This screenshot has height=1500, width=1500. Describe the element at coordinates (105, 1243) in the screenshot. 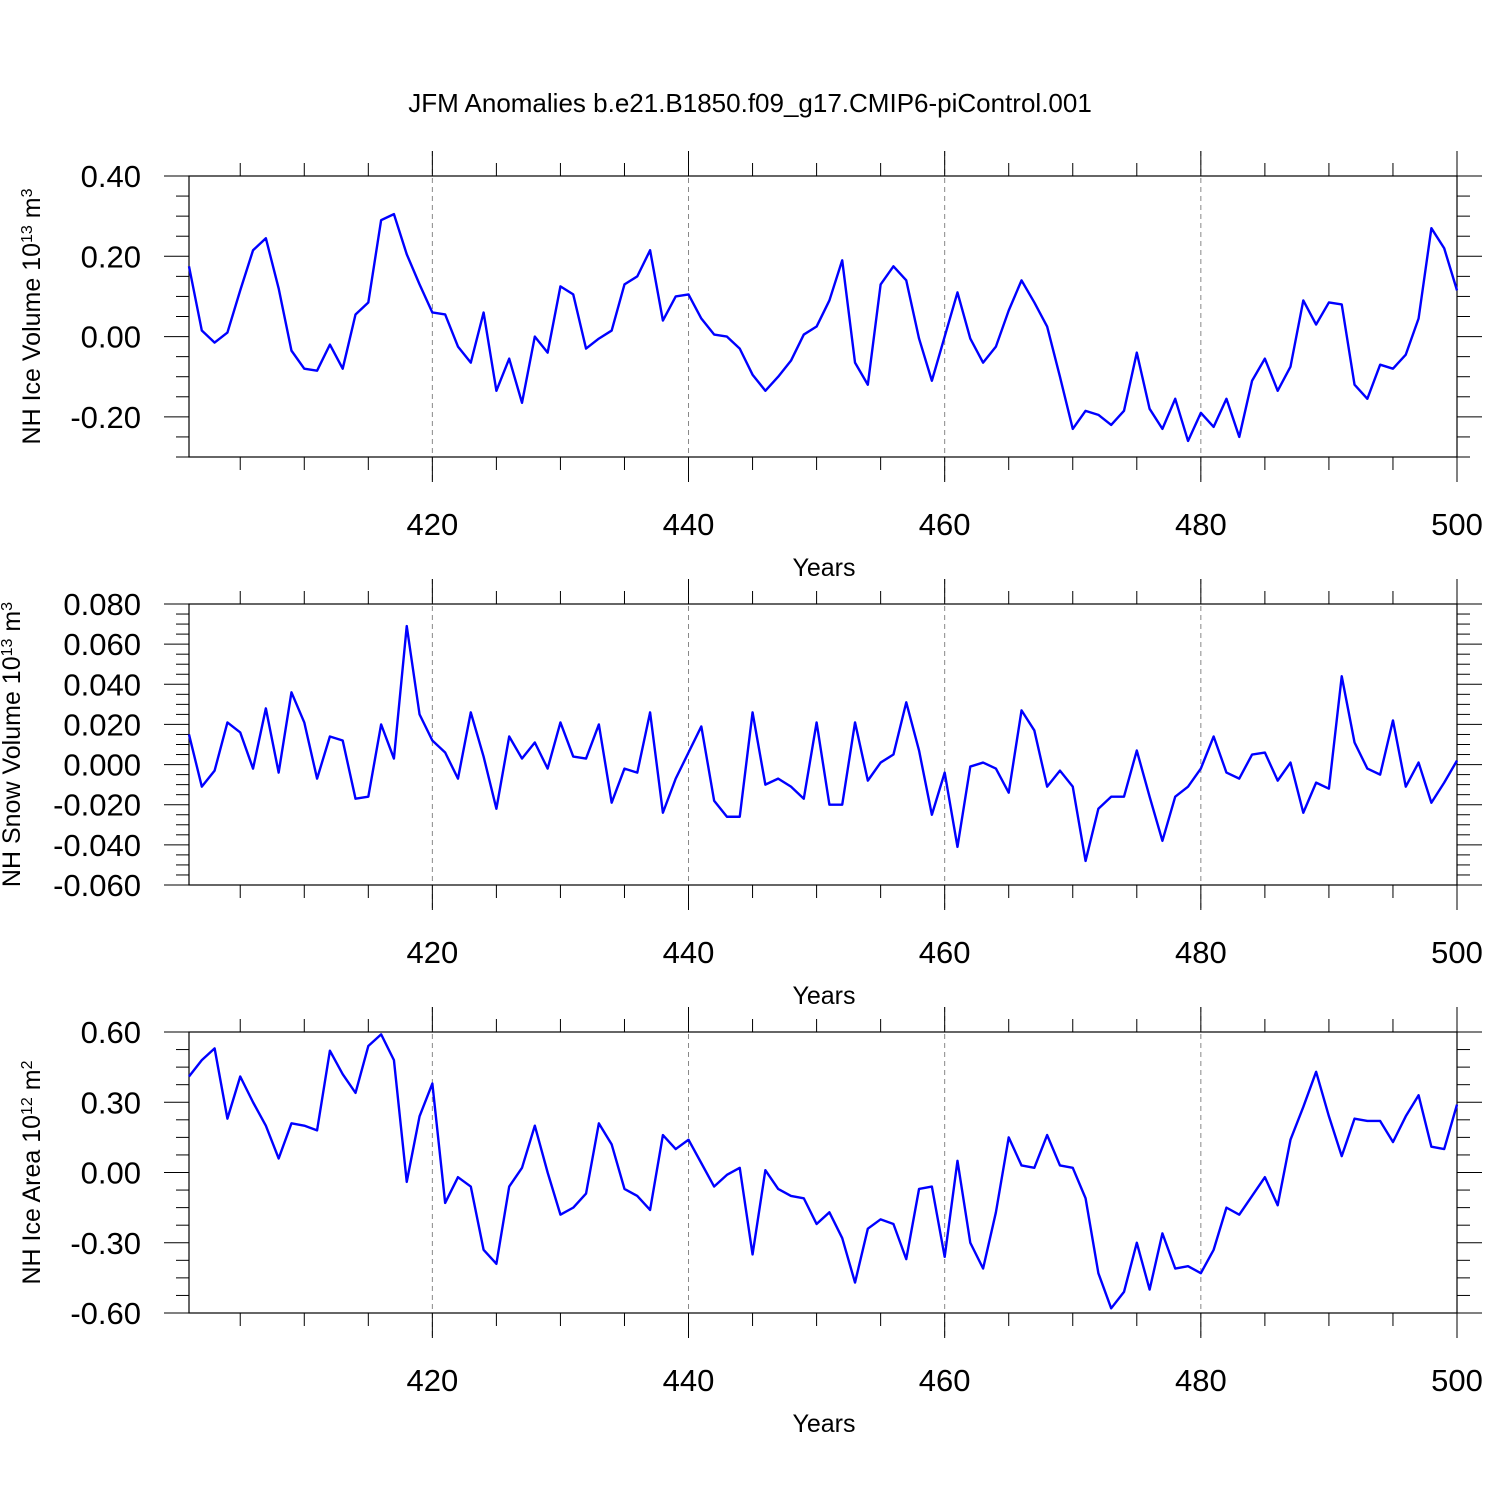

I see `y-tick-label--0.30: -0.30` at that location.